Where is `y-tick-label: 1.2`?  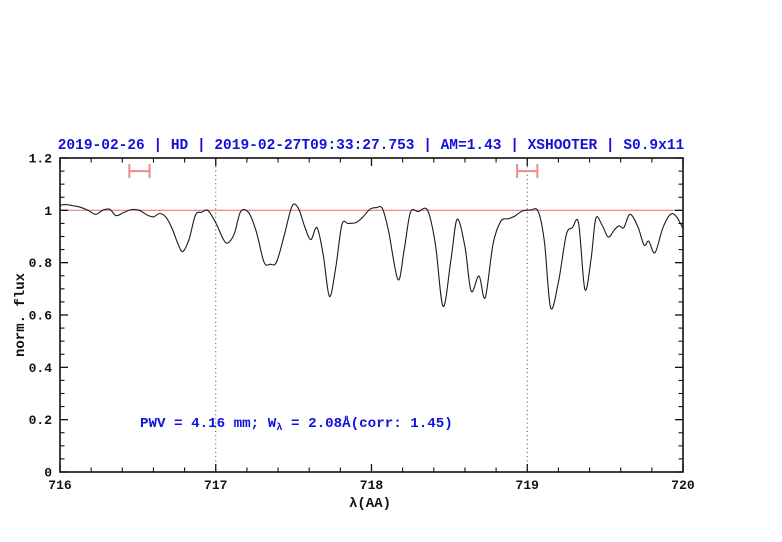 y-tick-label: 1.2 is located at coordinates (41, 159).